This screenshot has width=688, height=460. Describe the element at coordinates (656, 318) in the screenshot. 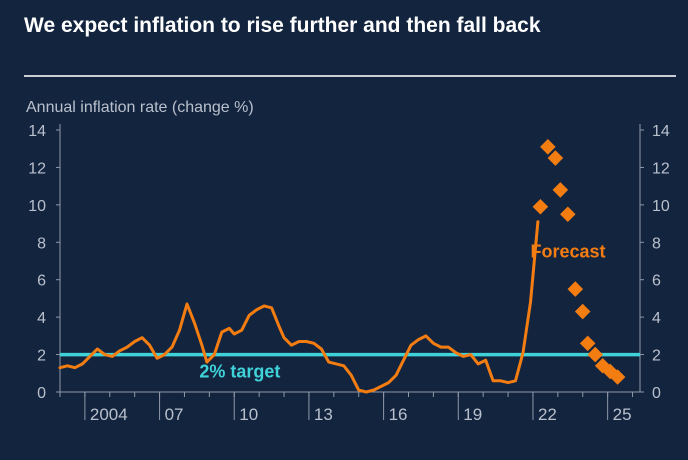

I see `y-tick-right: 4` at that location.